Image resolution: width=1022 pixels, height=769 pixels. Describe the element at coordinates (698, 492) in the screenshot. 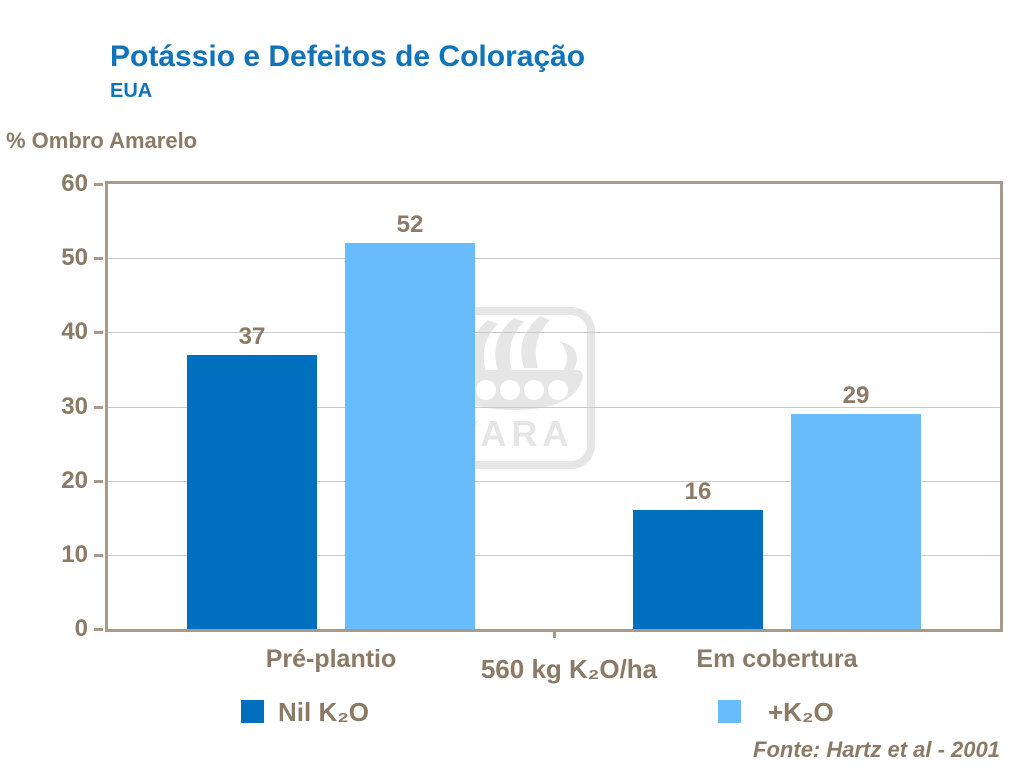

I see `bar-value-label: 16` at that location.